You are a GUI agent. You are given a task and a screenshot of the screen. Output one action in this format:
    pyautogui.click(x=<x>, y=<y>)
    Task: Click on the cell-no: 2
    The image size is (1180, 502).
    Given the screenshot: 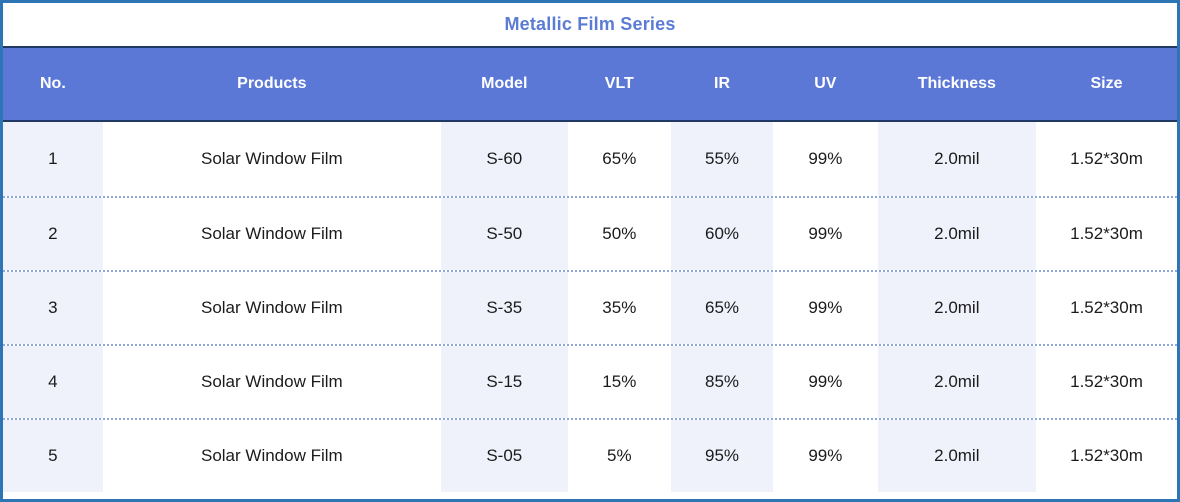 What is the action you would take?
    pyautogui.click(x=53, y=234)
    